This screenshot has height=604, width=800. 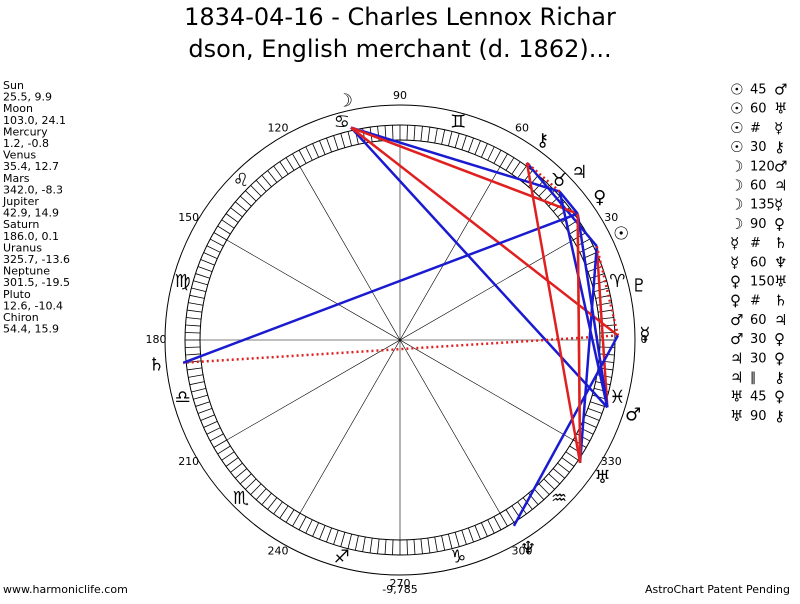 I want to click on aspect-planet: ♂, so click(x=780, y=90).